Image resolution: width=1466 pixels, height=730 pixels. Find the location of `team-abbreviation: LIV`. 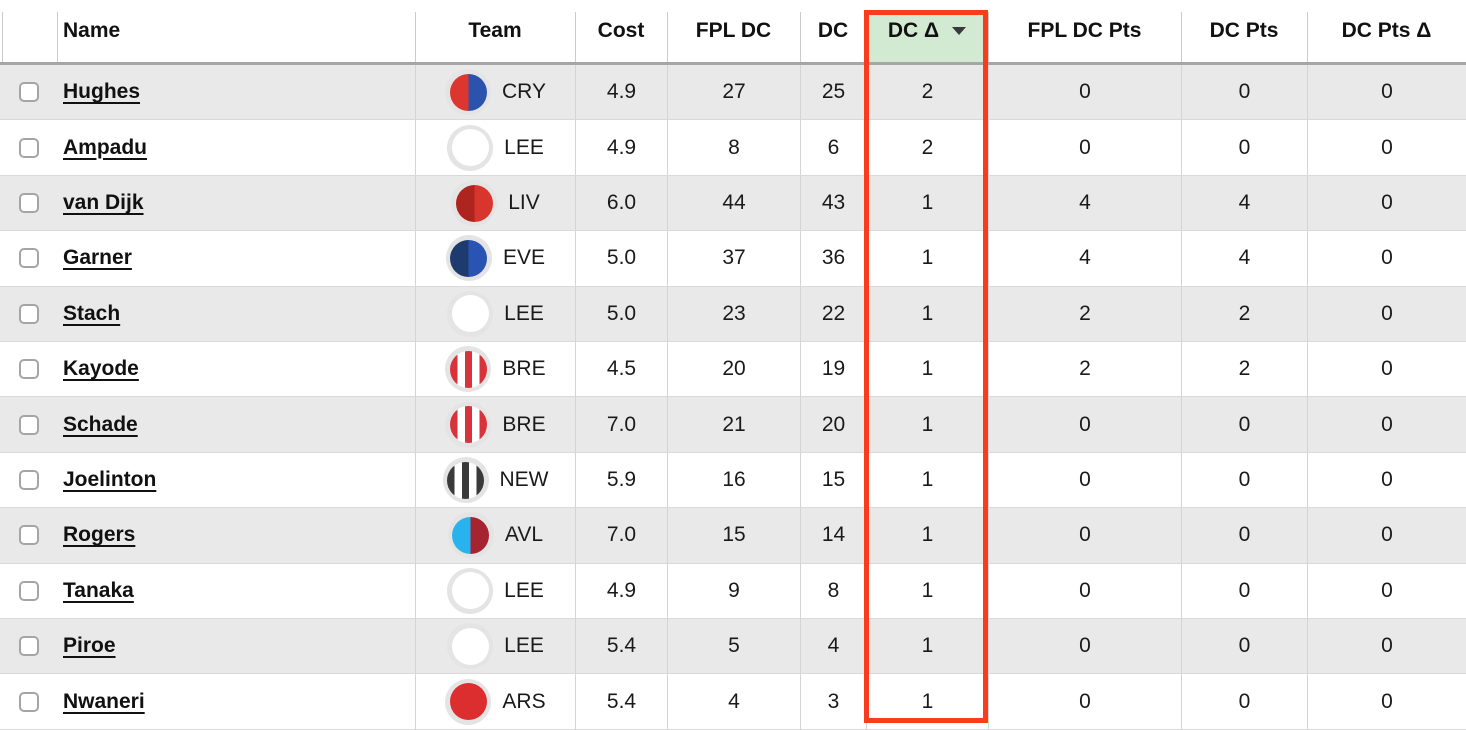

team-abbreviation: LIV is located at coordinates (524, 203).